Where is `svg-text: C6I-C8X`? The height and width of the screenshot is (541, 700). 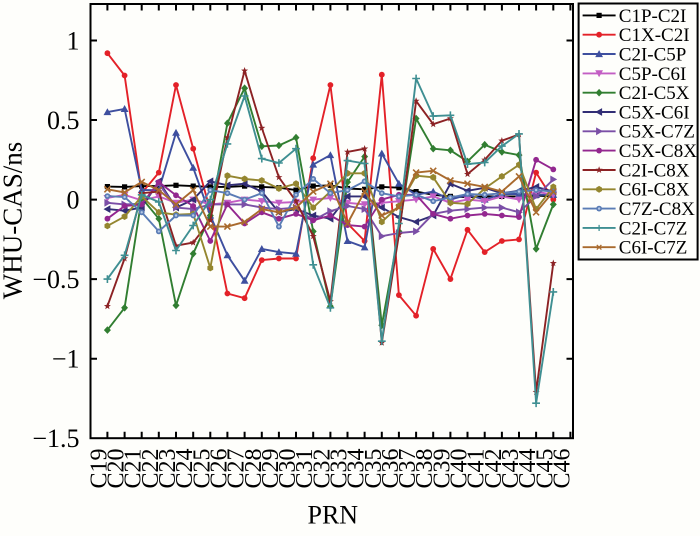
svg-text: C6I-C8X is located at coordinates (654, 190).